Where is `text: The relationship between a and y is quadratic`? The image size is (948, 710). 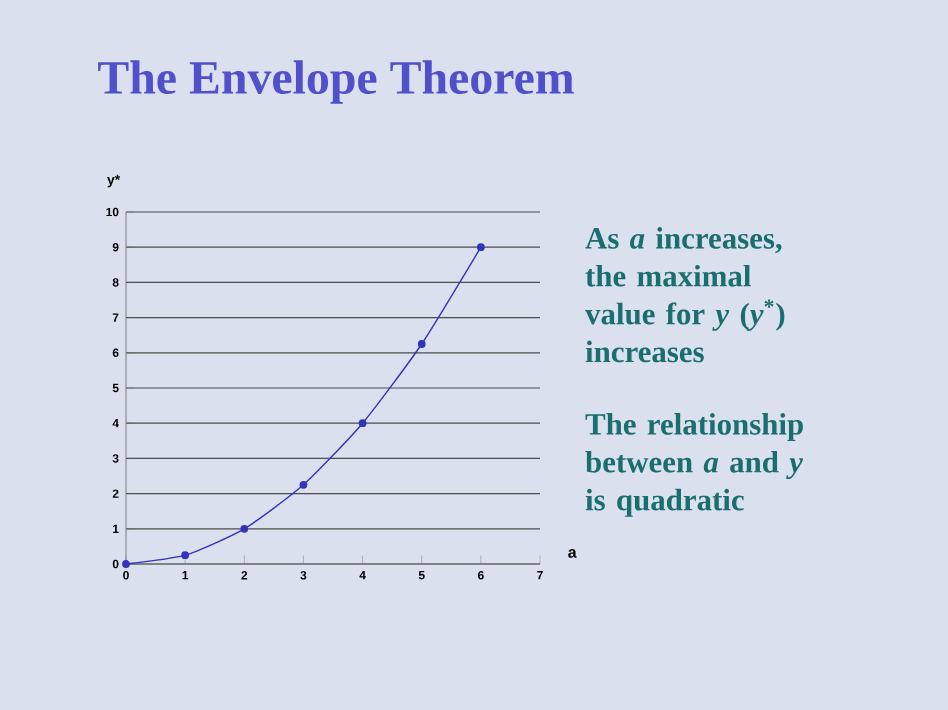
text: The relationship between a and y is quadratic is located at coordinates (694, 465).